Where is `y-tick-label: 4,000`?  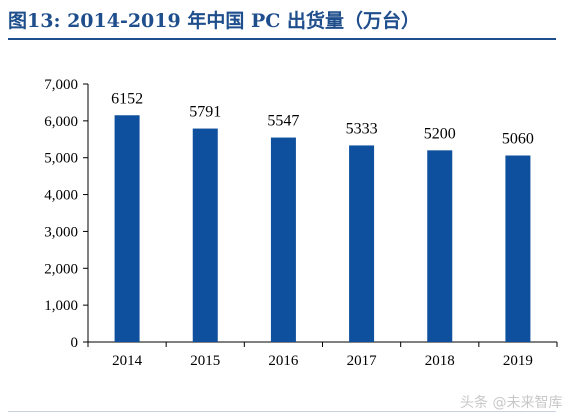
y-tick-label: 4,000 is located at coordinates (61, 196).